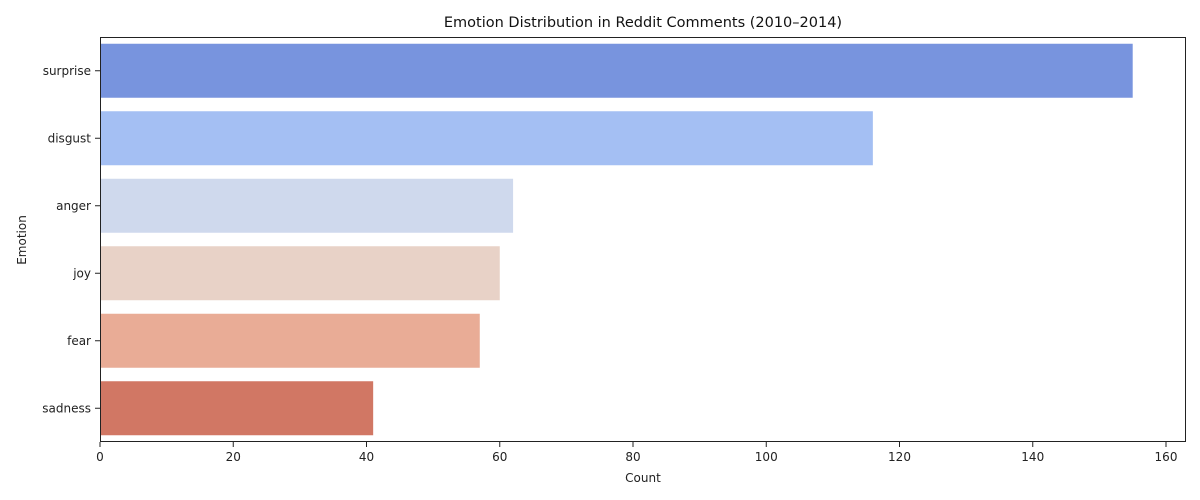 The width and height of the screenshot is (1200, 500). Describe the element at coordinates (499, 457) in the screenshot. I see `x-tick-label: 60` at that location.